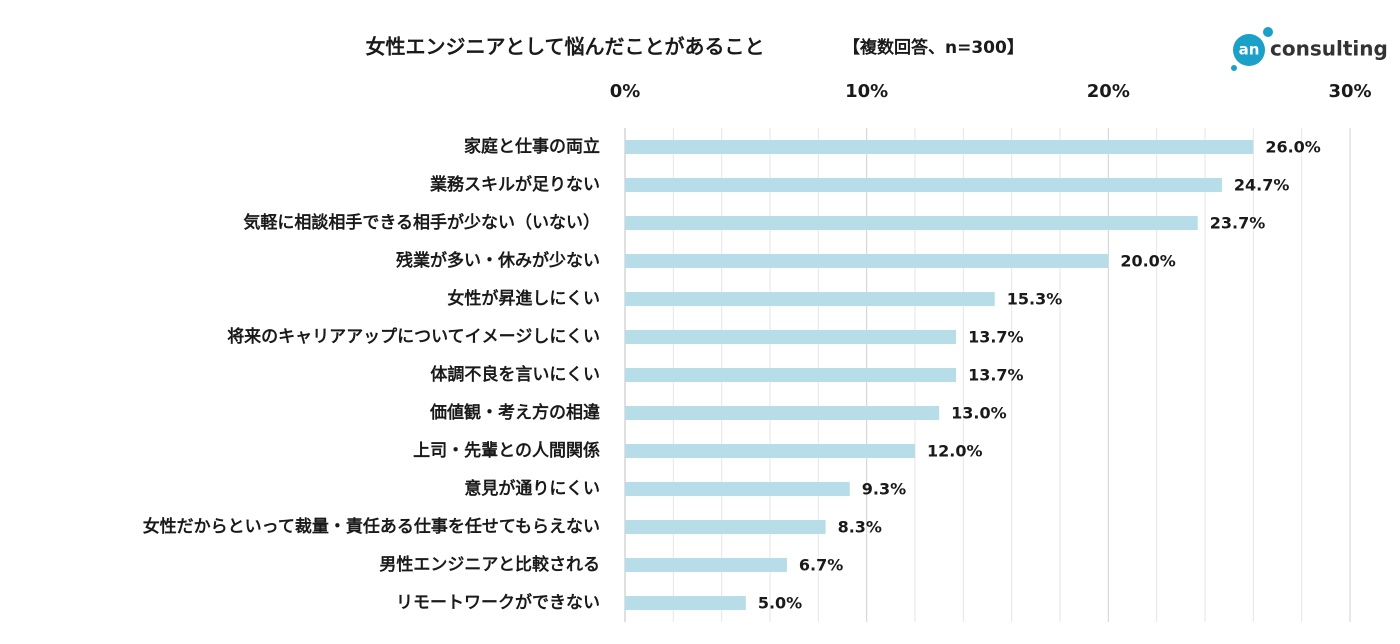 The height and width of the screenshot is (644, 1400). Describe the element at coordinates (860, 527) in the screenshot. I see `value-label: 8.3%` at that location.